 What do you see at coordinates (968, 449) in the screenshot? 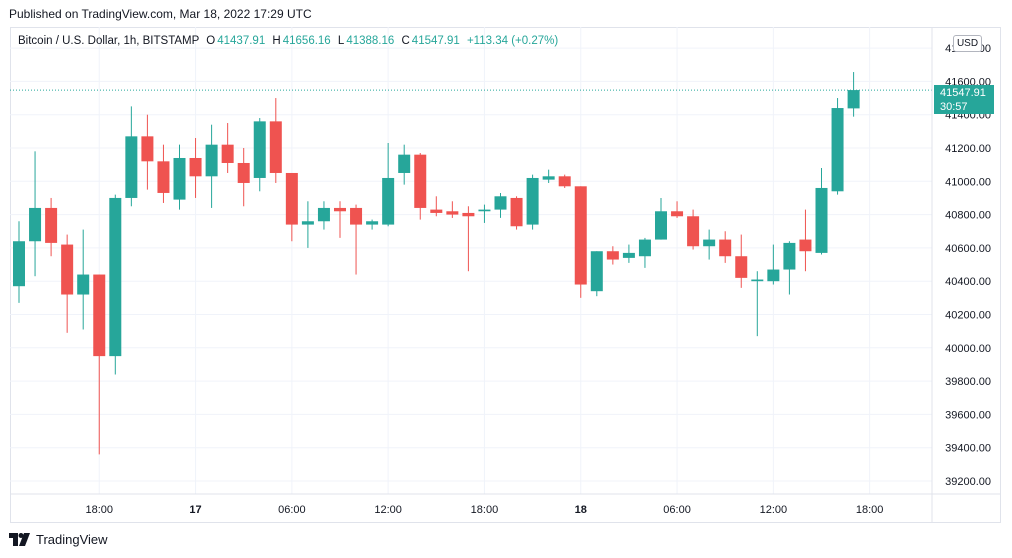
I see `price-tick-label: 39400.00` at bounding box center [968, 449].